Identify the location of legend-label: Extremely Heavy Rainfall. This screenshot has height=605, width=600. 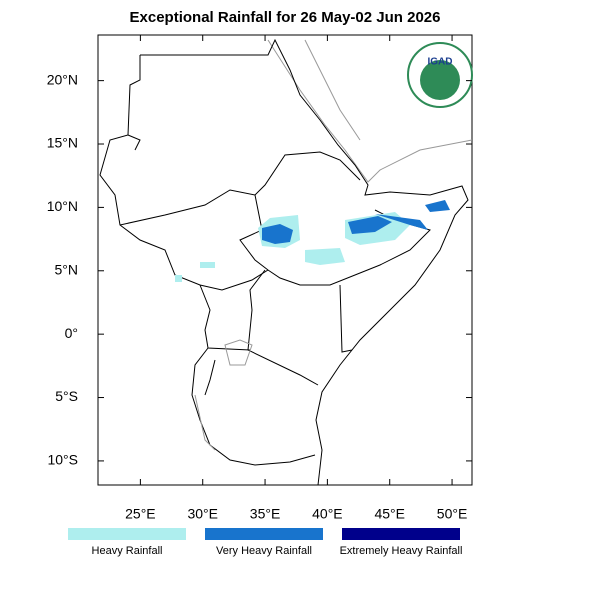
(401, 551).